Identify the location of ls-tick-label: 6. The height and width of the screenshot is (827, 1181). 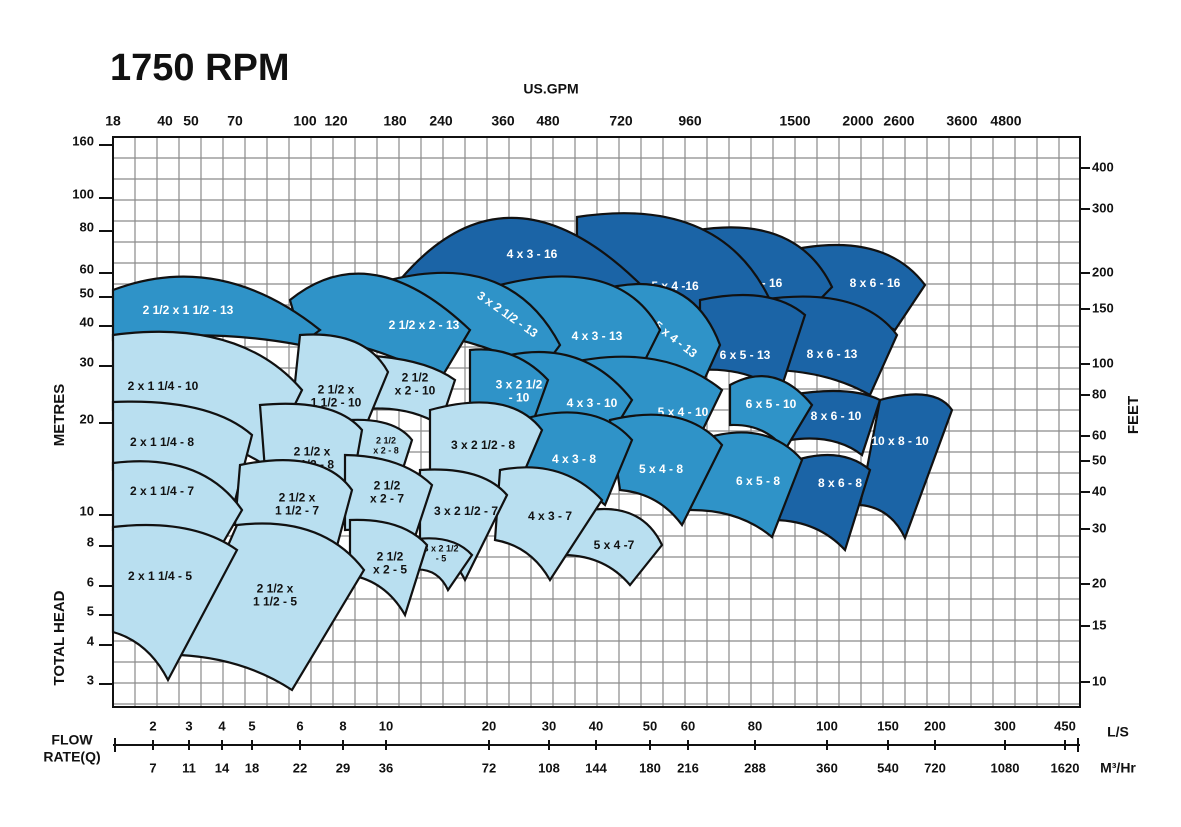
(299, 725).